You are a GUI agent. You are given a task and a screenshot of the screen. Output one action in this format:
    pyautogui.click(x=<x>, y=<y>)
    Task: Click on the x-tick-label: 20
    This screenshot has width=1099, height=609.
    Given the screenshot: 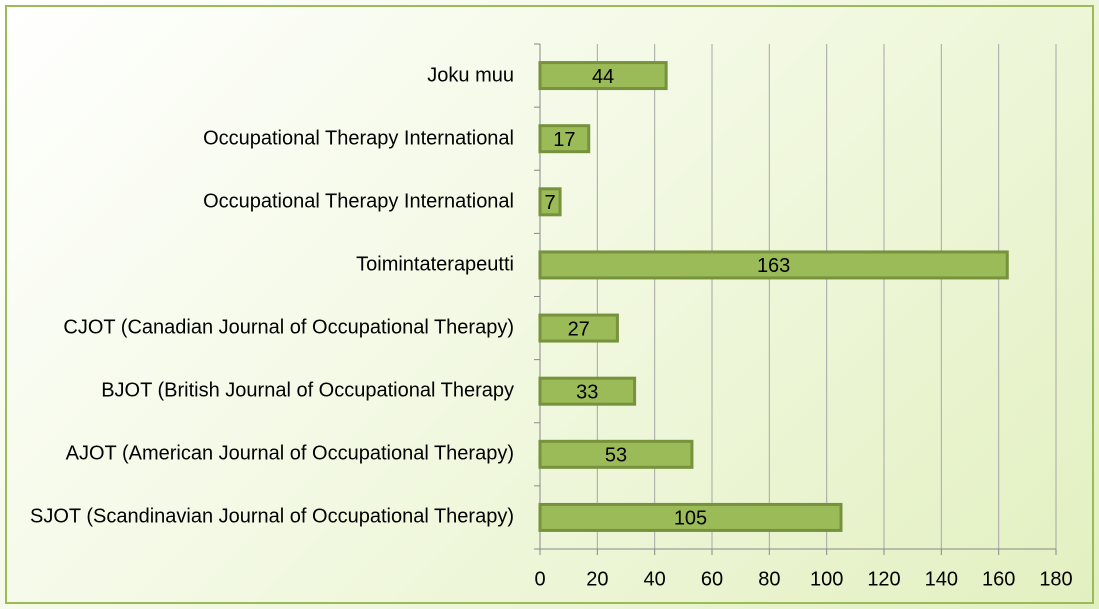 What is the action you would take?
    pyautogui.click(x=597, y=579)
    